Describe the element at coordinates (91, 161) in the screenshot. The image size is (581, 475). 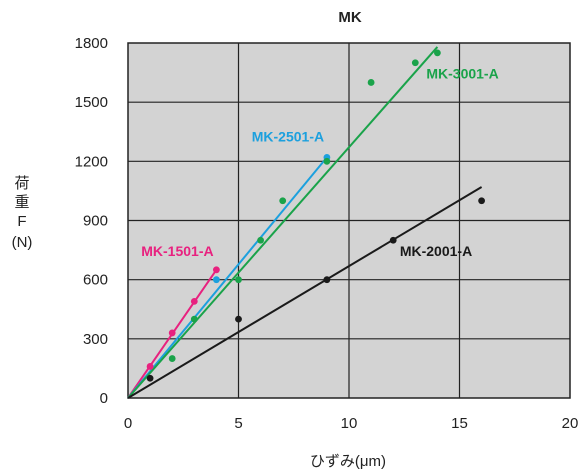
I see `y-tick-label: 1200` at that location.